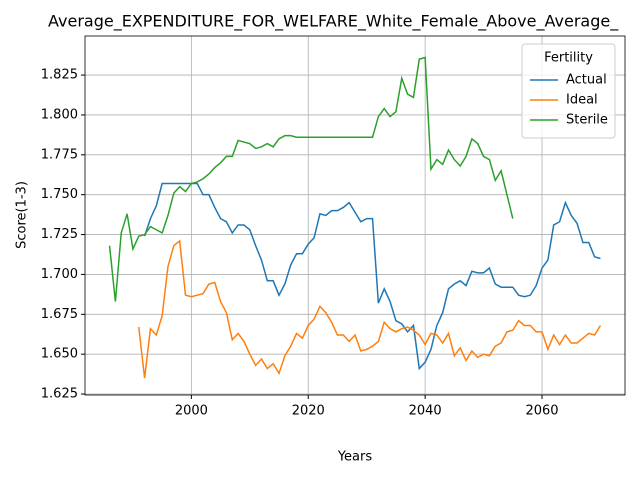  What do you see at coordinates (308, 411) in the screenshot?
I see `x-tick-label: 2020` at bounding box center [308, 411].